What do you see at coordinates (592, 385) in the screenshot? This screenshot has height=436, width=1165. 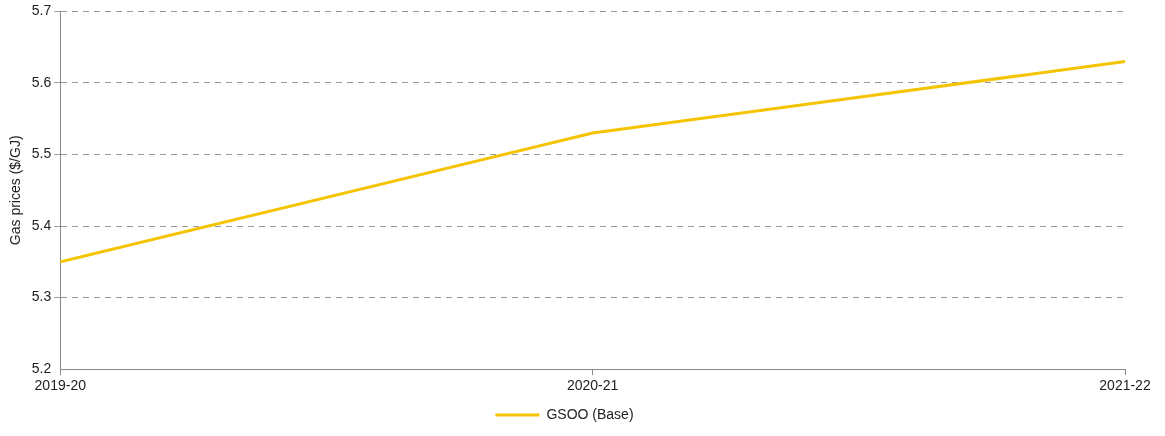 I see `x-tick-label: 2020-21` at bounding box center [592, 385].